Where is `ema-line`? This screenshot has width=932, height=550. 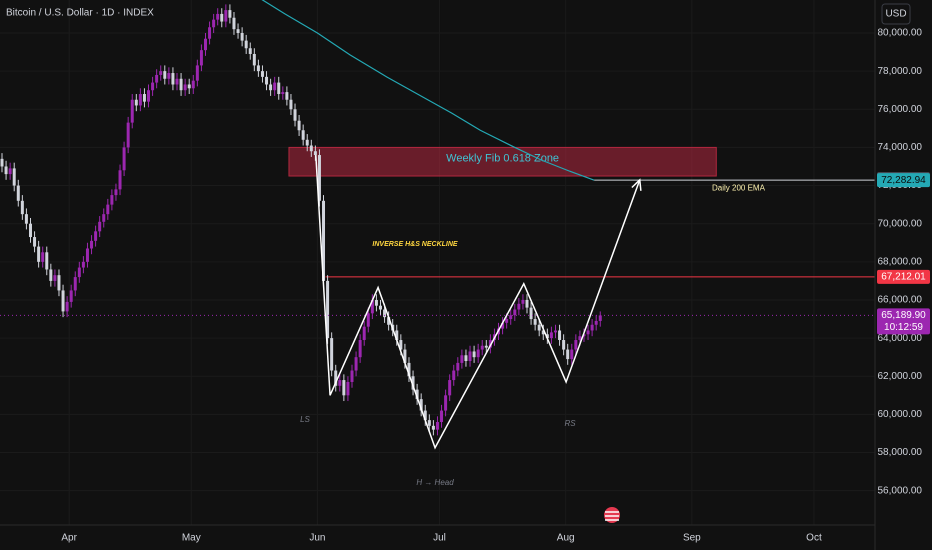 ema-line is located at coordinates (428, 90).